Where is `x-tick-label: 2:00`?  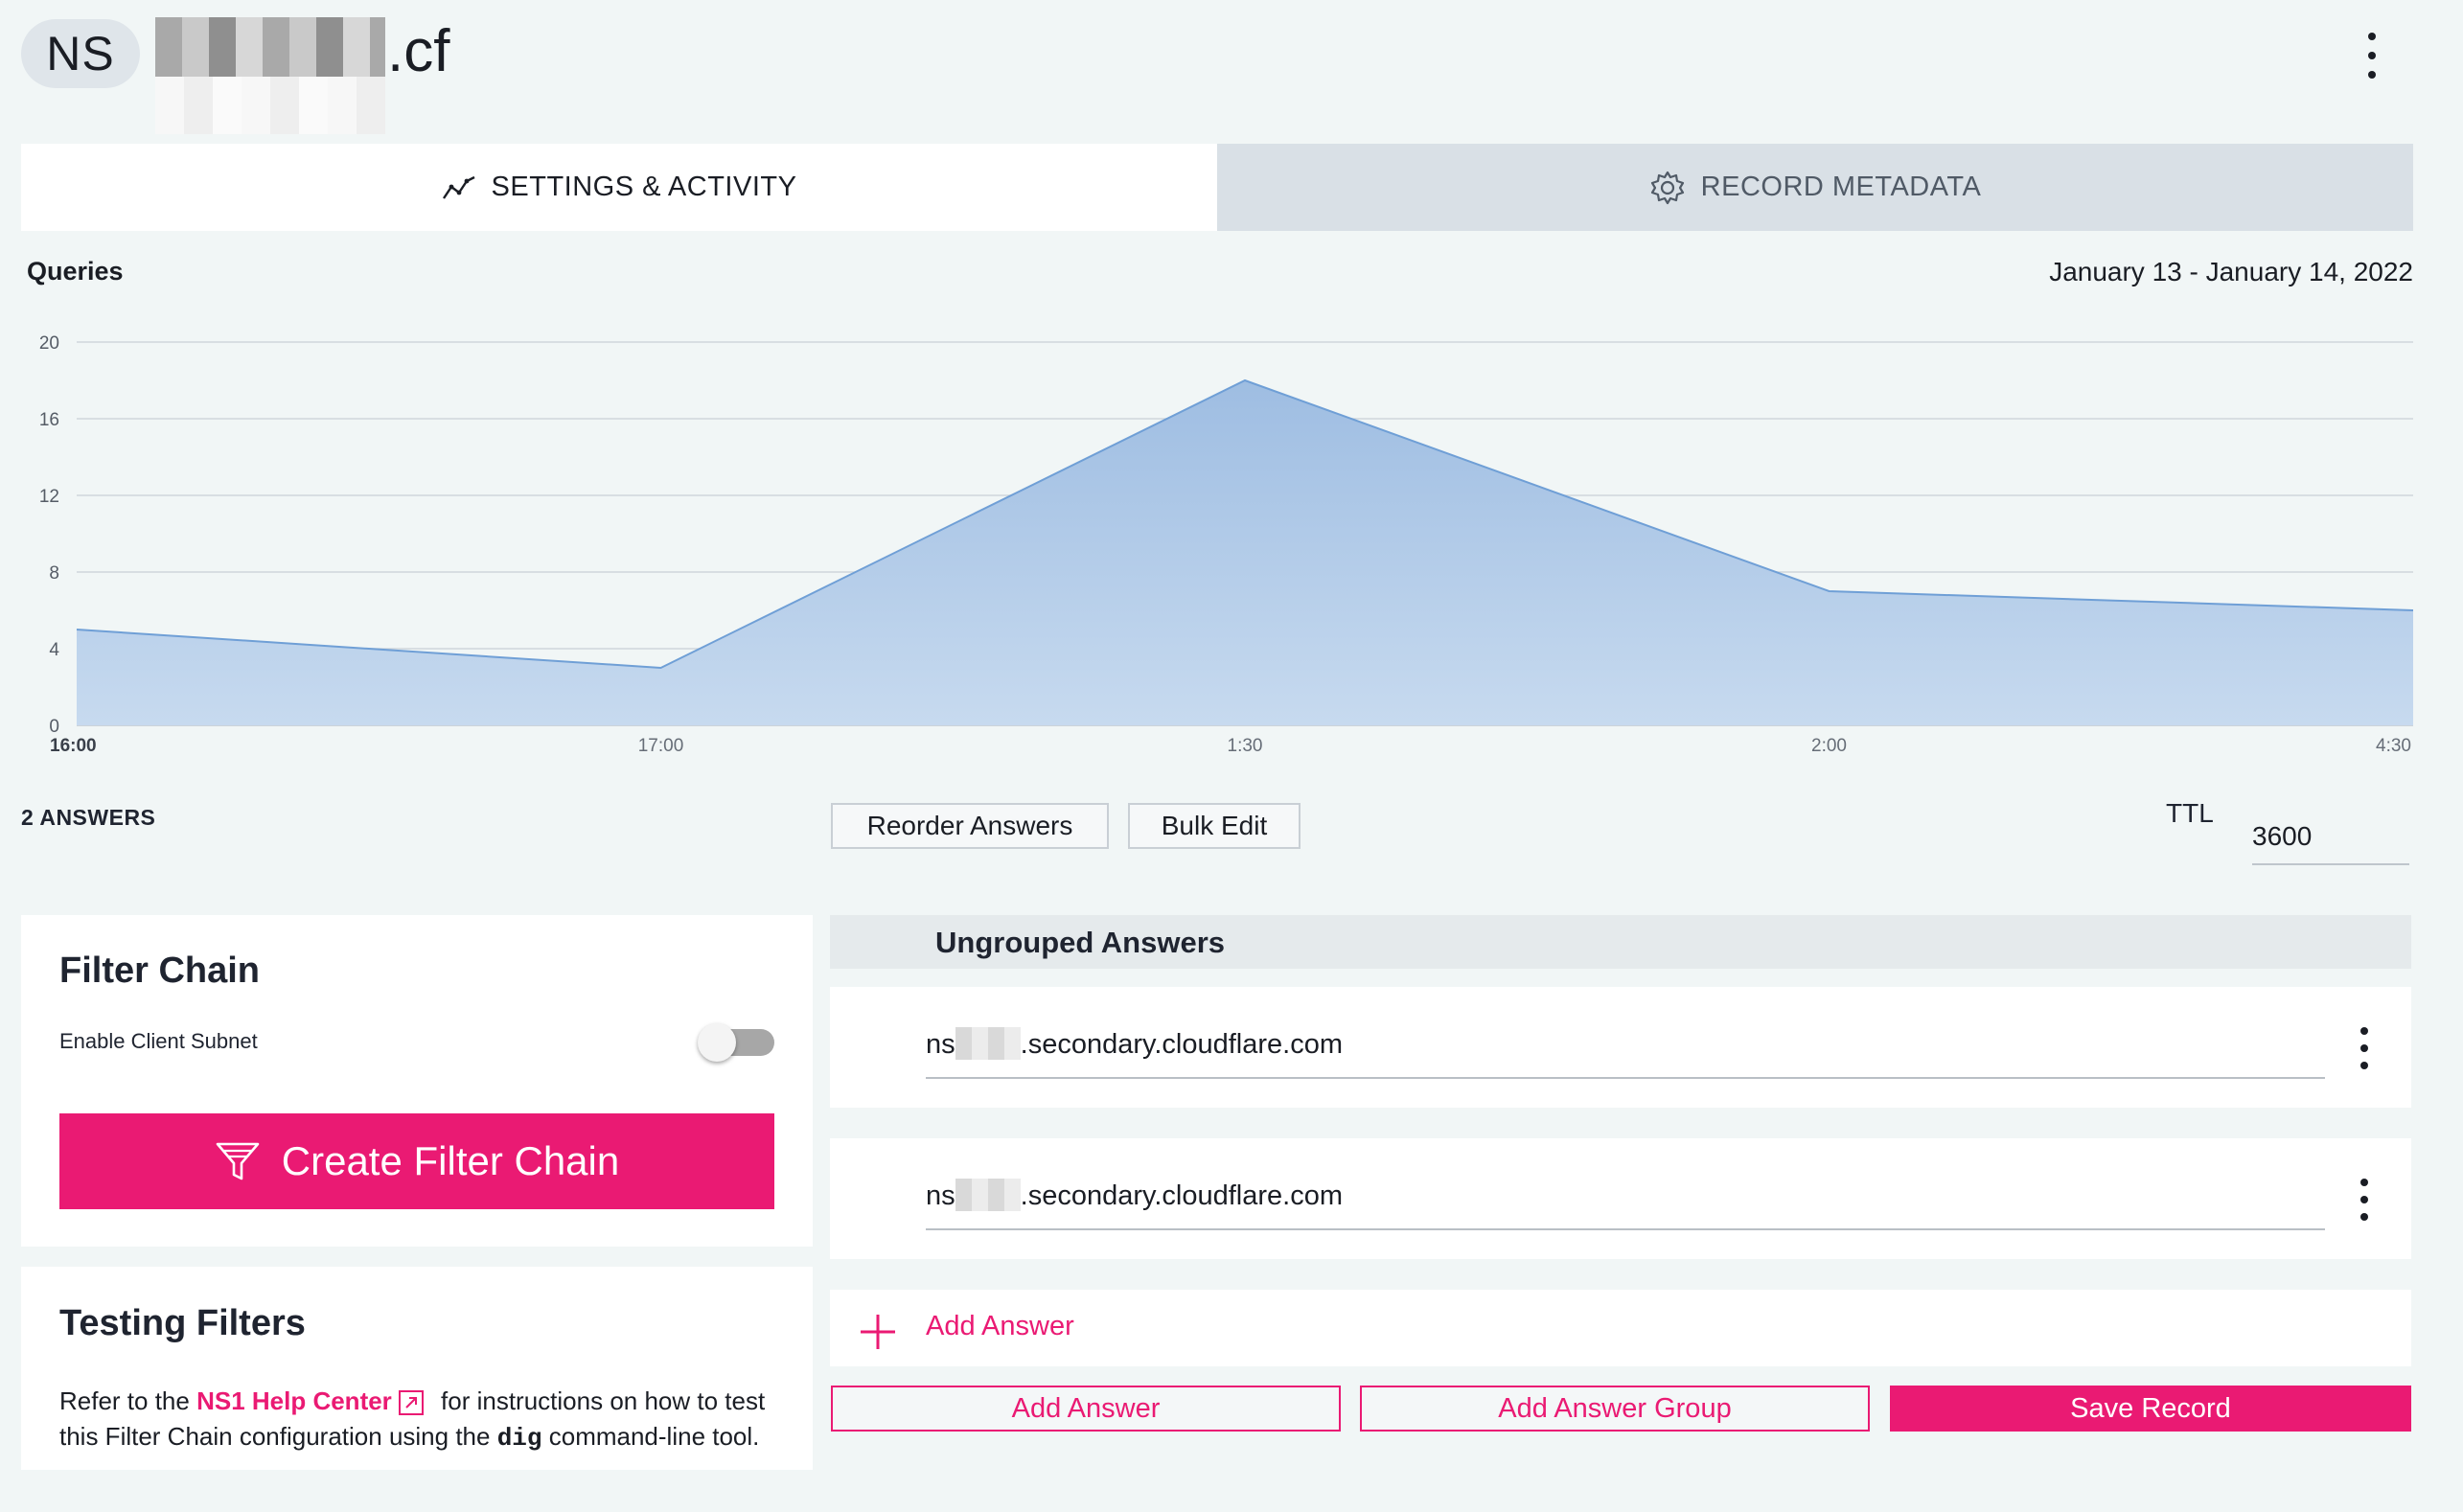
x-tick-label: 2:00 is located at coordinates (1829, 746).